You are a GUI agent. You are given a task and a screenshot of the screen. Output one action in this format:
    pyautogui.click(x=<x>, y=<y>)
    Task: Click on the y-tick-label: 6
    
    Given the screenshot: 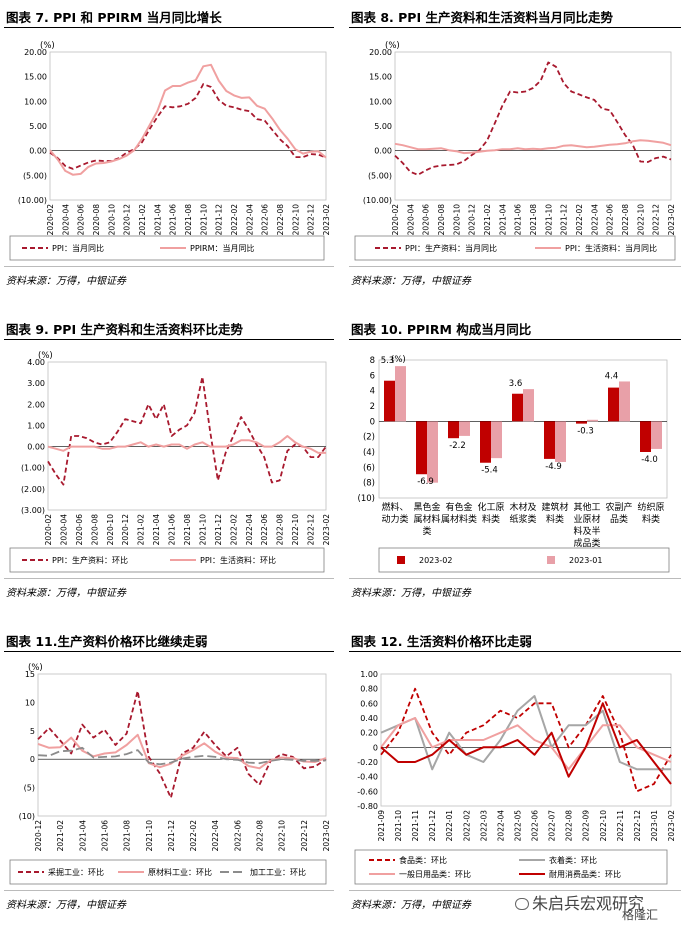 What is the action you would take?
    pyautogui.click(x=372, y=376)
    